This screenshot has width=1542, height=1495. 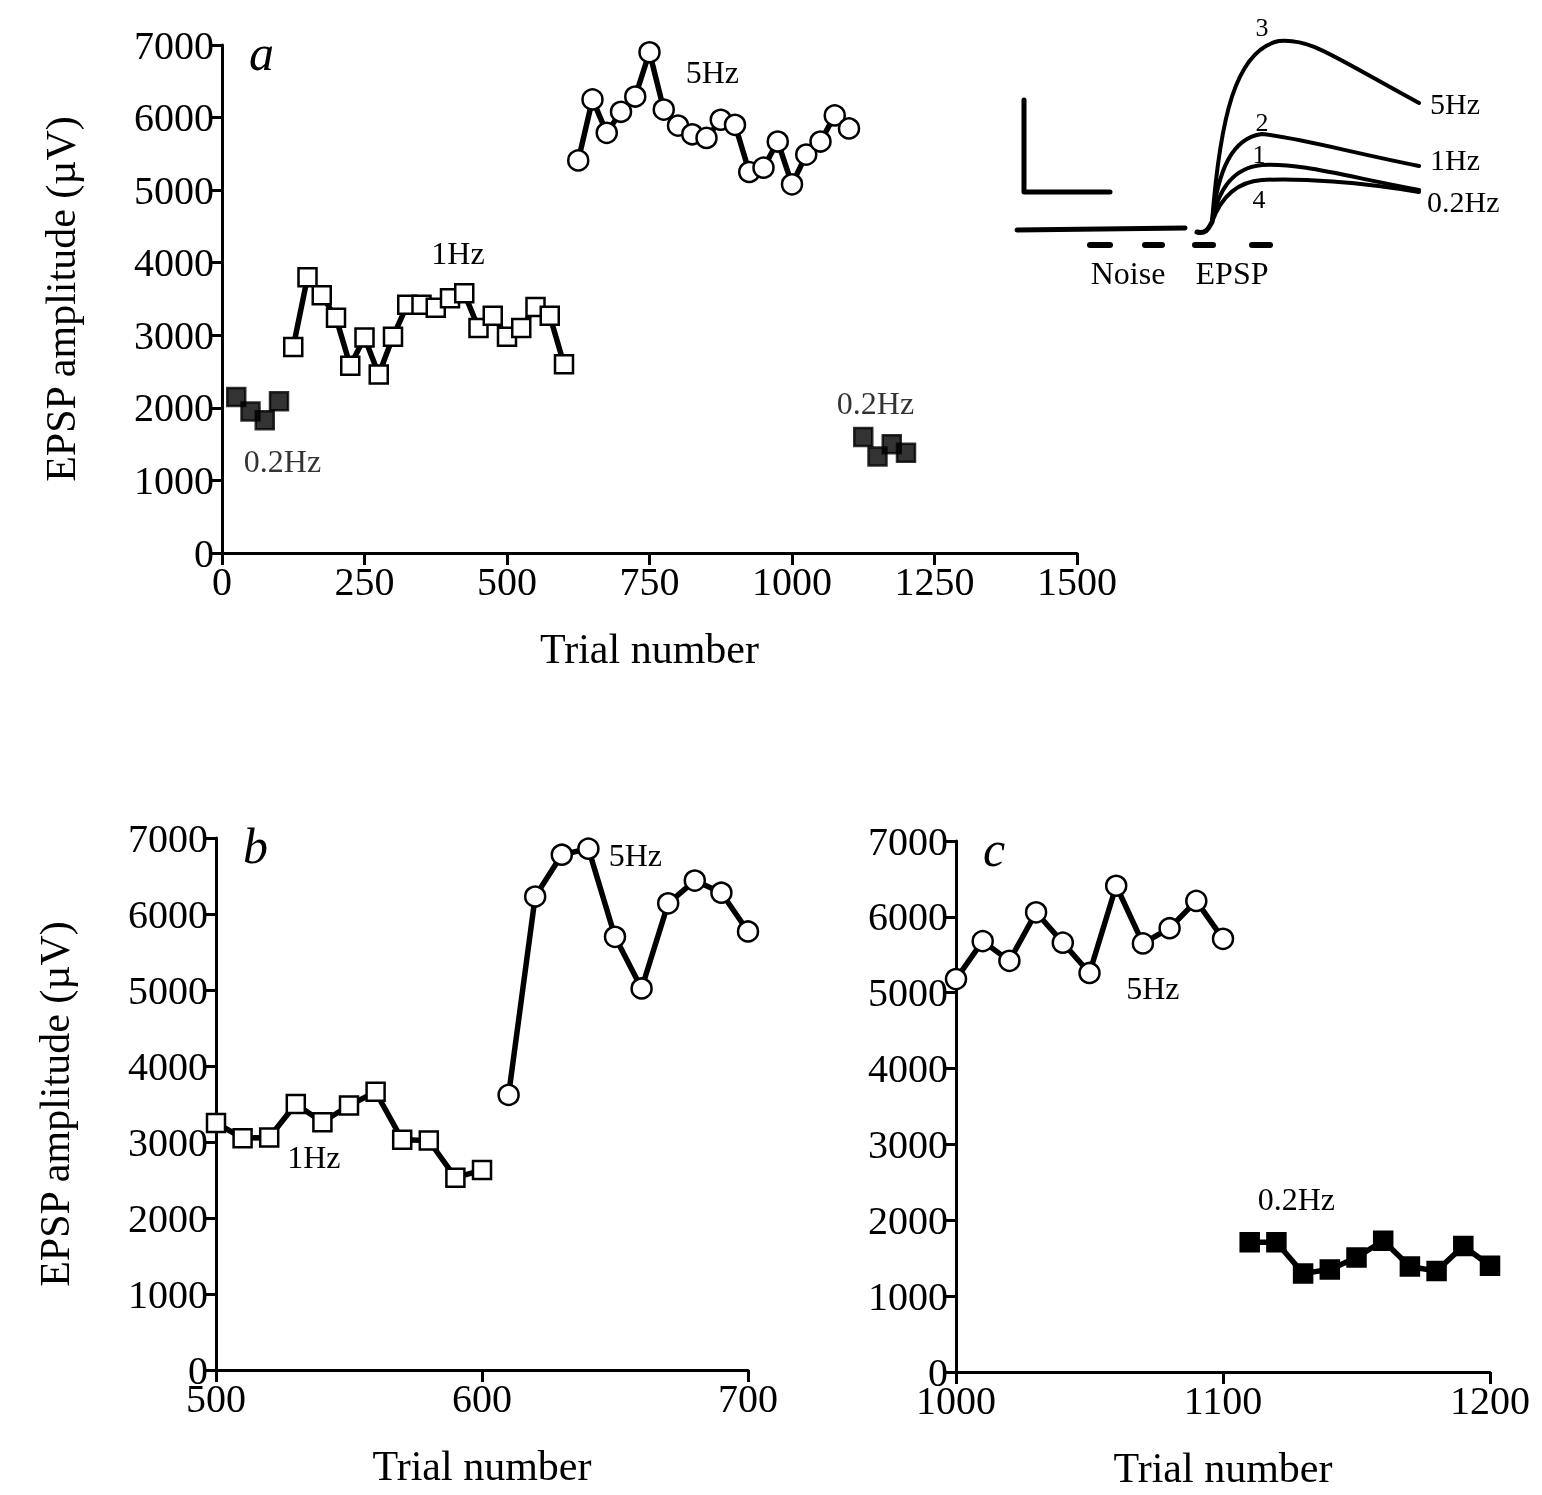 What do you see at coordinates (748, 1398) in the screenshot?
I see `x-tick-label: 700` at bounding box center [748, 1398].